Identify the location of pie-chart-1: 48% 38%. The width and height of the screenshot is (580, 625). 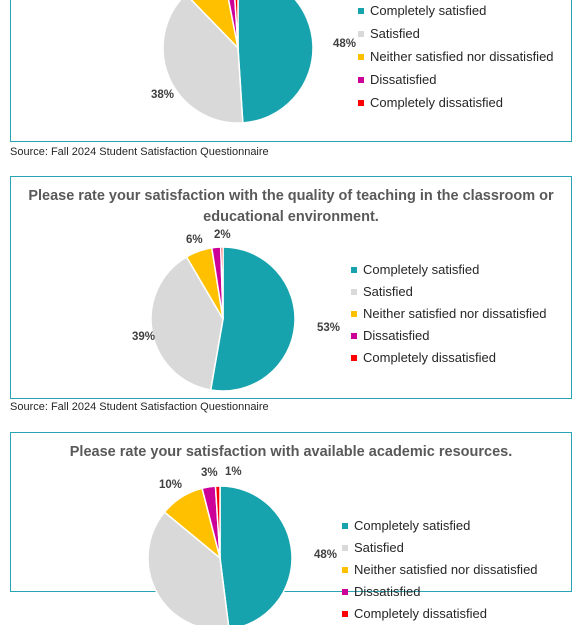
(253, 62).